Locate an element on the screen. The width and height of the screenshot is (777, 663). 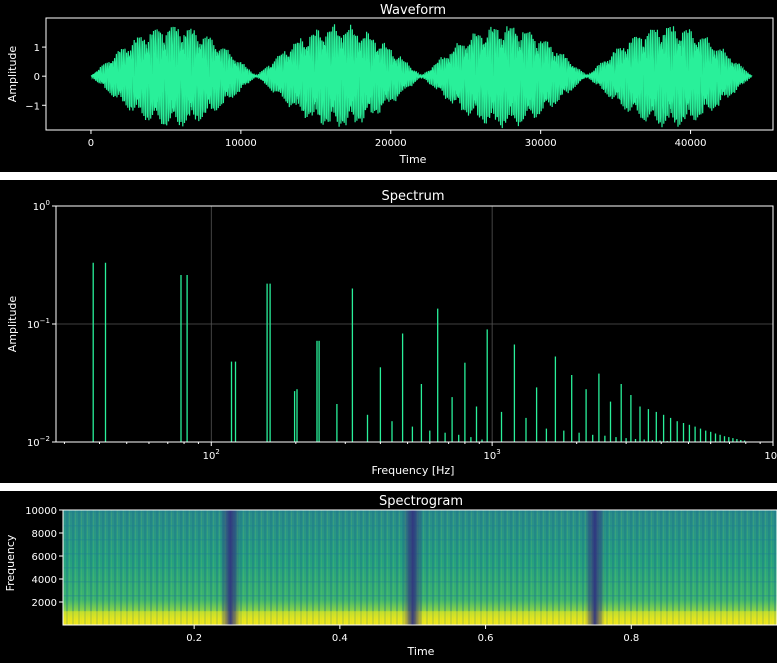
waveform-xtick-label: 20000 is located at coordinates (391, 143).